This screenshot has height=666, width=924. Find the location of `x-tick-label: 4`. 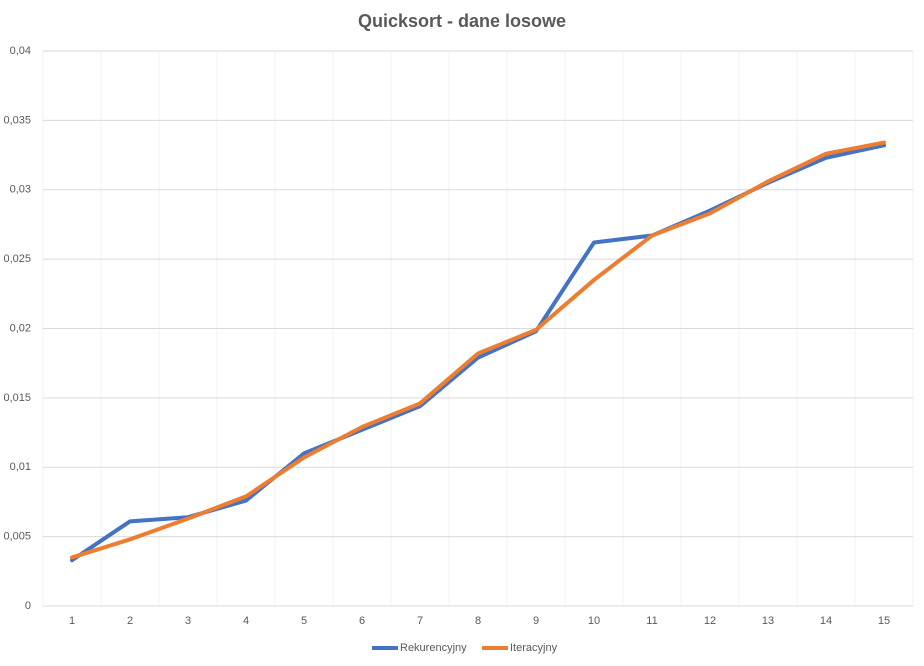

x-tick-label: 4 is located at coordinates (246, 621).